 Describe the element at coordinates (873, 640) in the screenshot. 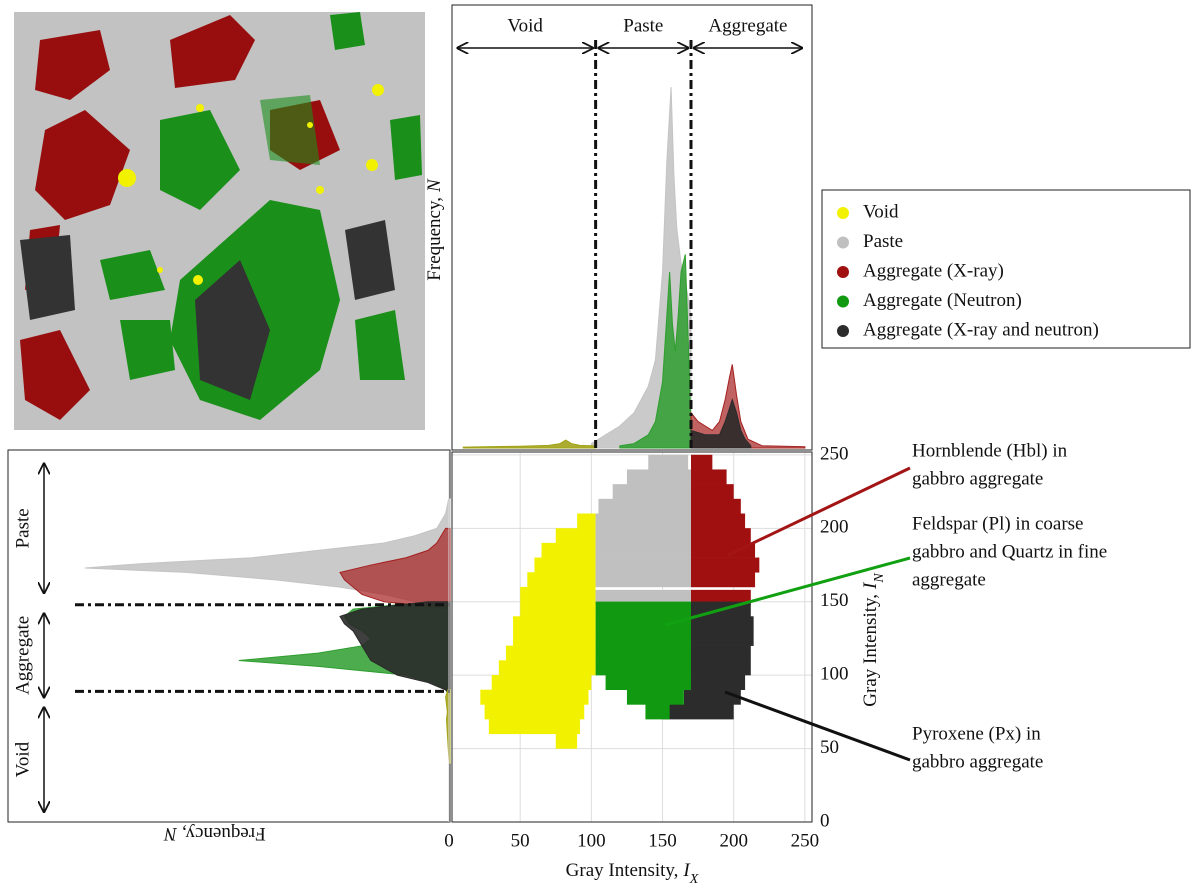

I see `y-axis-label: Gray Intensity, IN` at that location.